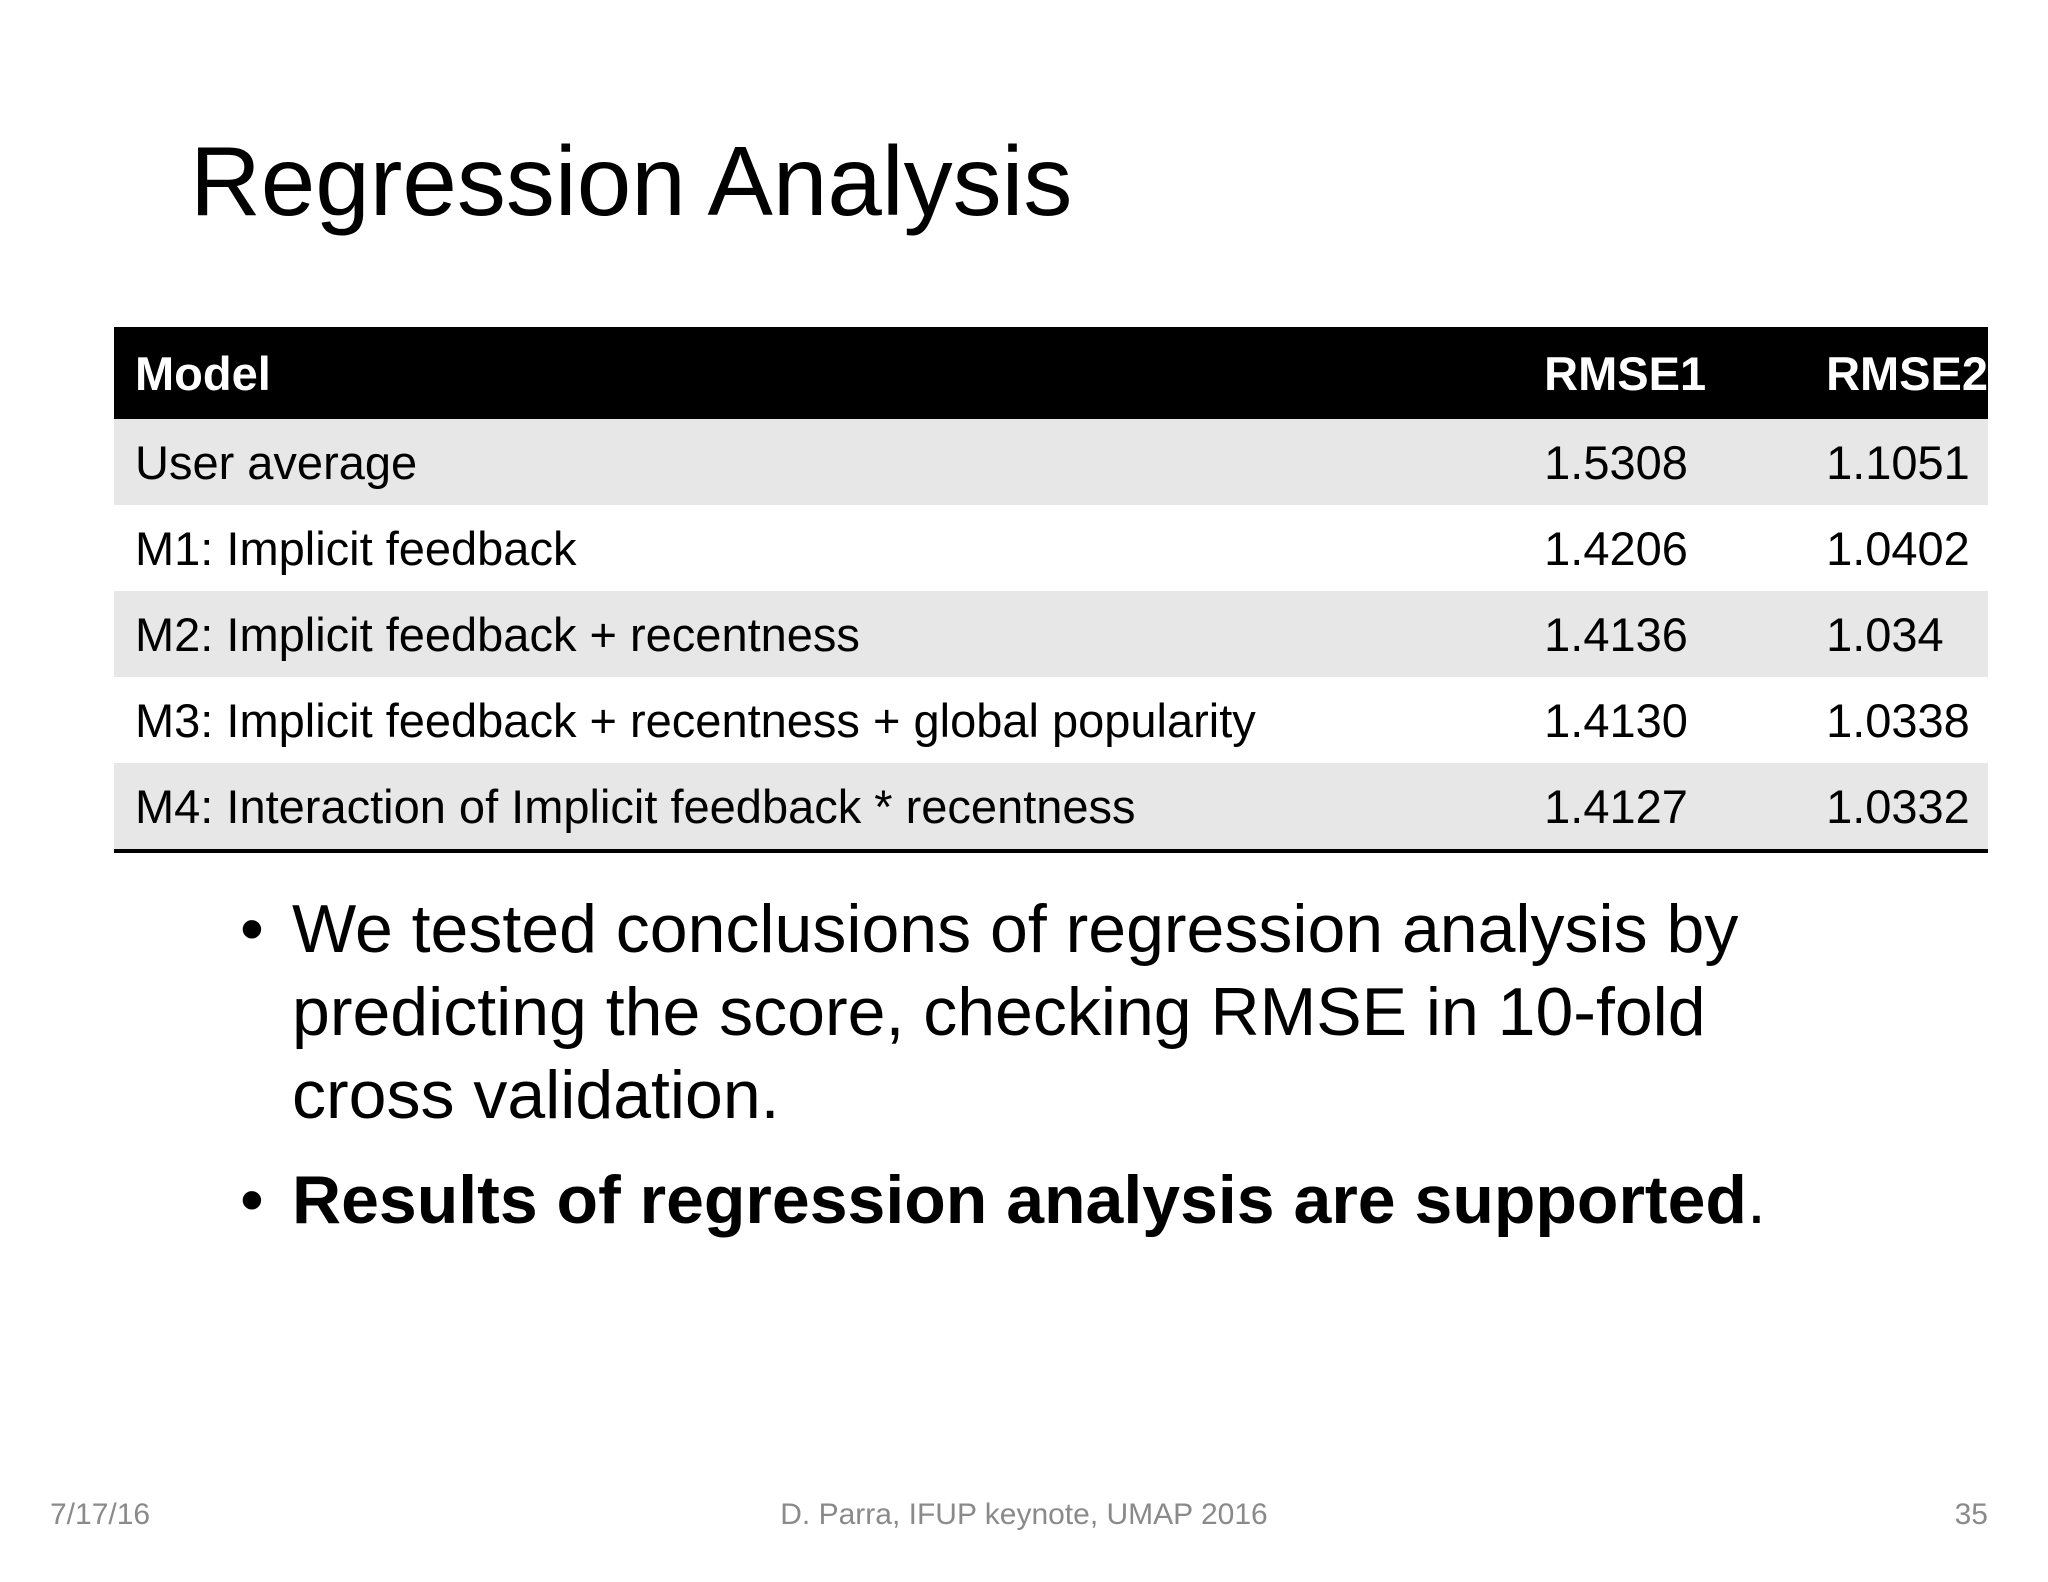 This screenshot has width=2048, height=1582. Describe the element at coordinates (1616, 720) in the screenshot. I see `rmse1-cell: 1.4130` at that location.